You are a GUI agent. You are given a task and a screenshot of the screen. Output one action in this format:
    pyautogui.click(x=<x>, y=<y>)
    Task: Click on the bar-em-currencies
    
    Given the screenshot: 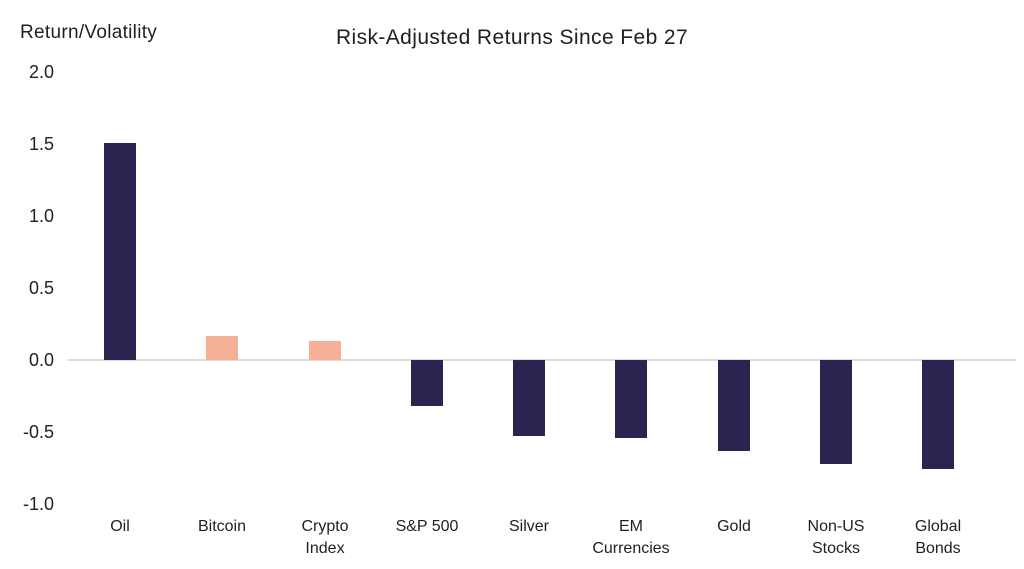 What is the action you would take?
    pyautogui.click(x=631, y=399)
    